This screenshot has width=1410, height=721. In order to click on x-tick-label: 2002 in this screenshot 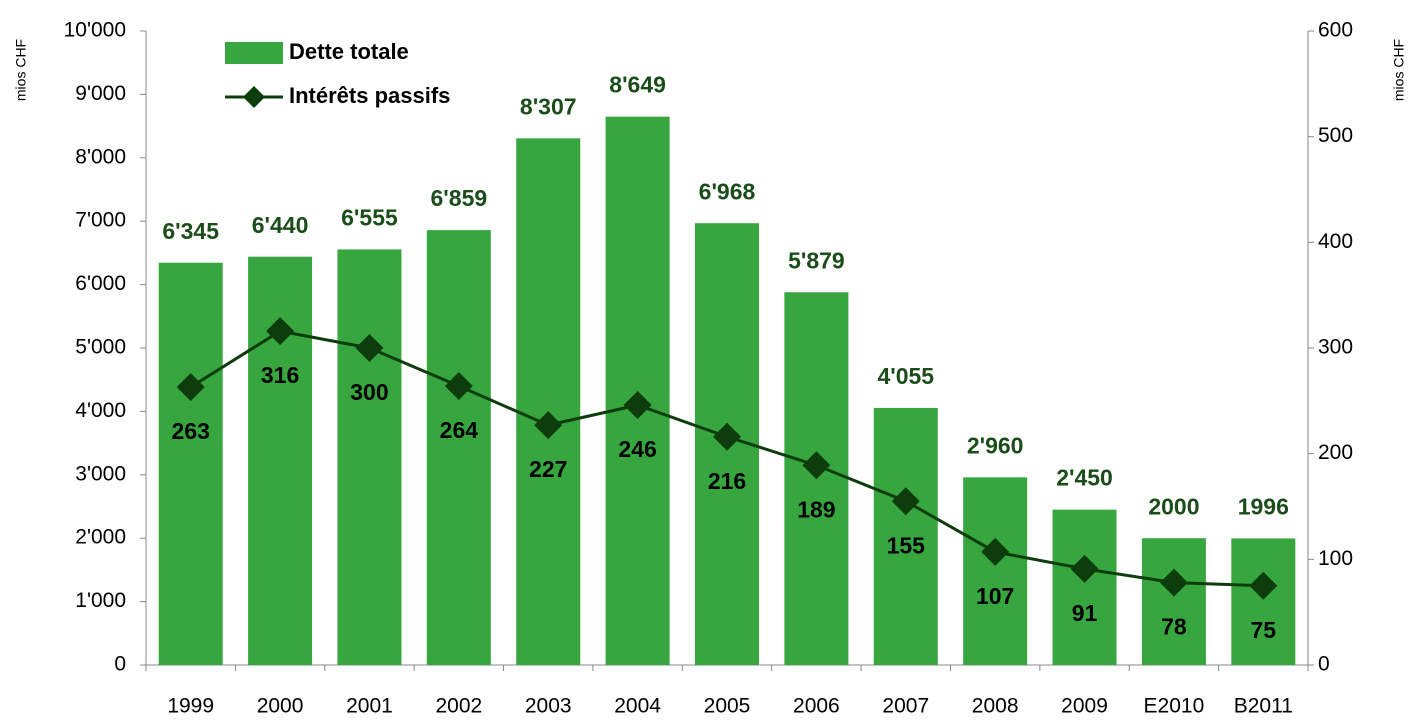, I will do `click(458, 706)`.